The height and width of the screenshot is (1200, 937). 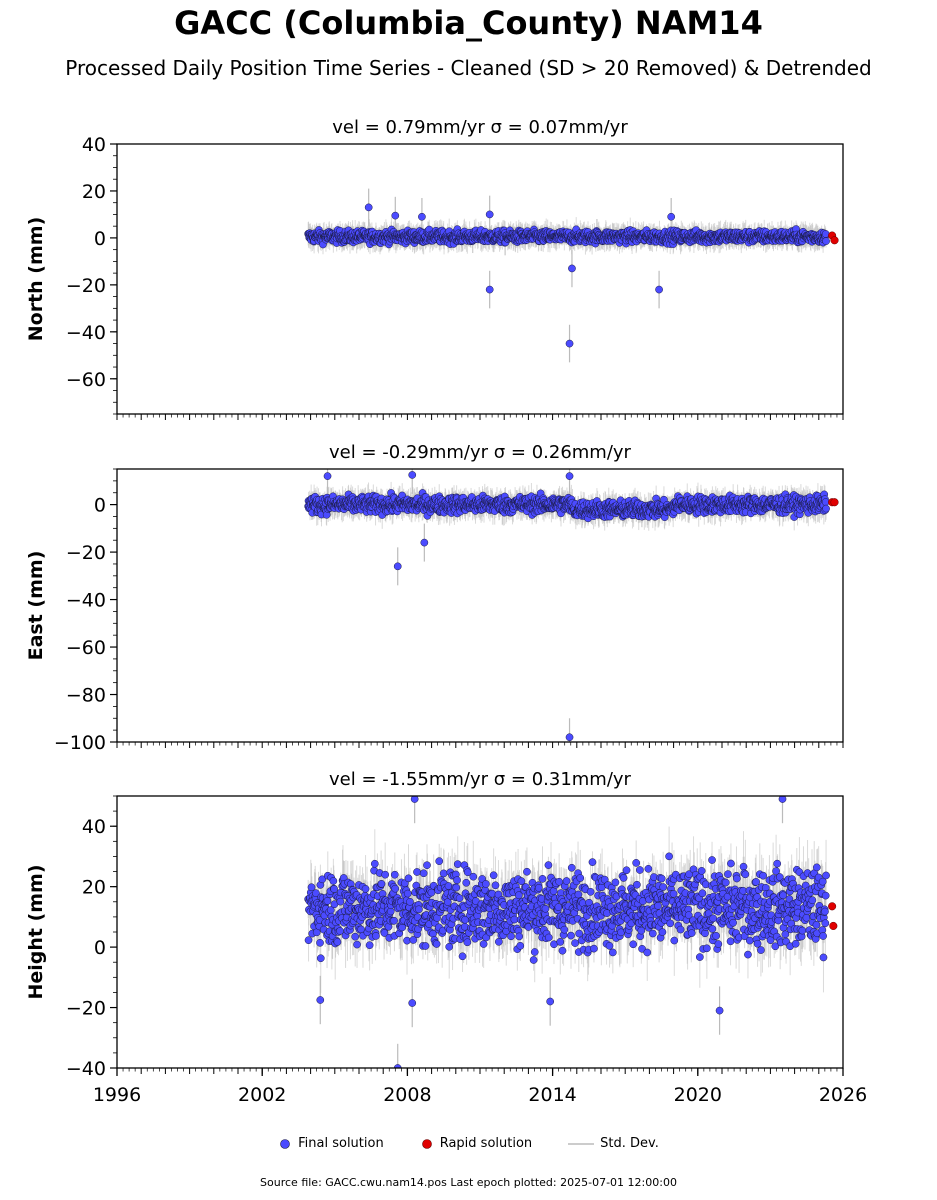 What do you see at coordinates (94, 192) in the screenshot?
I see `y-tick-label: 20` at bounding box center [94, 192].